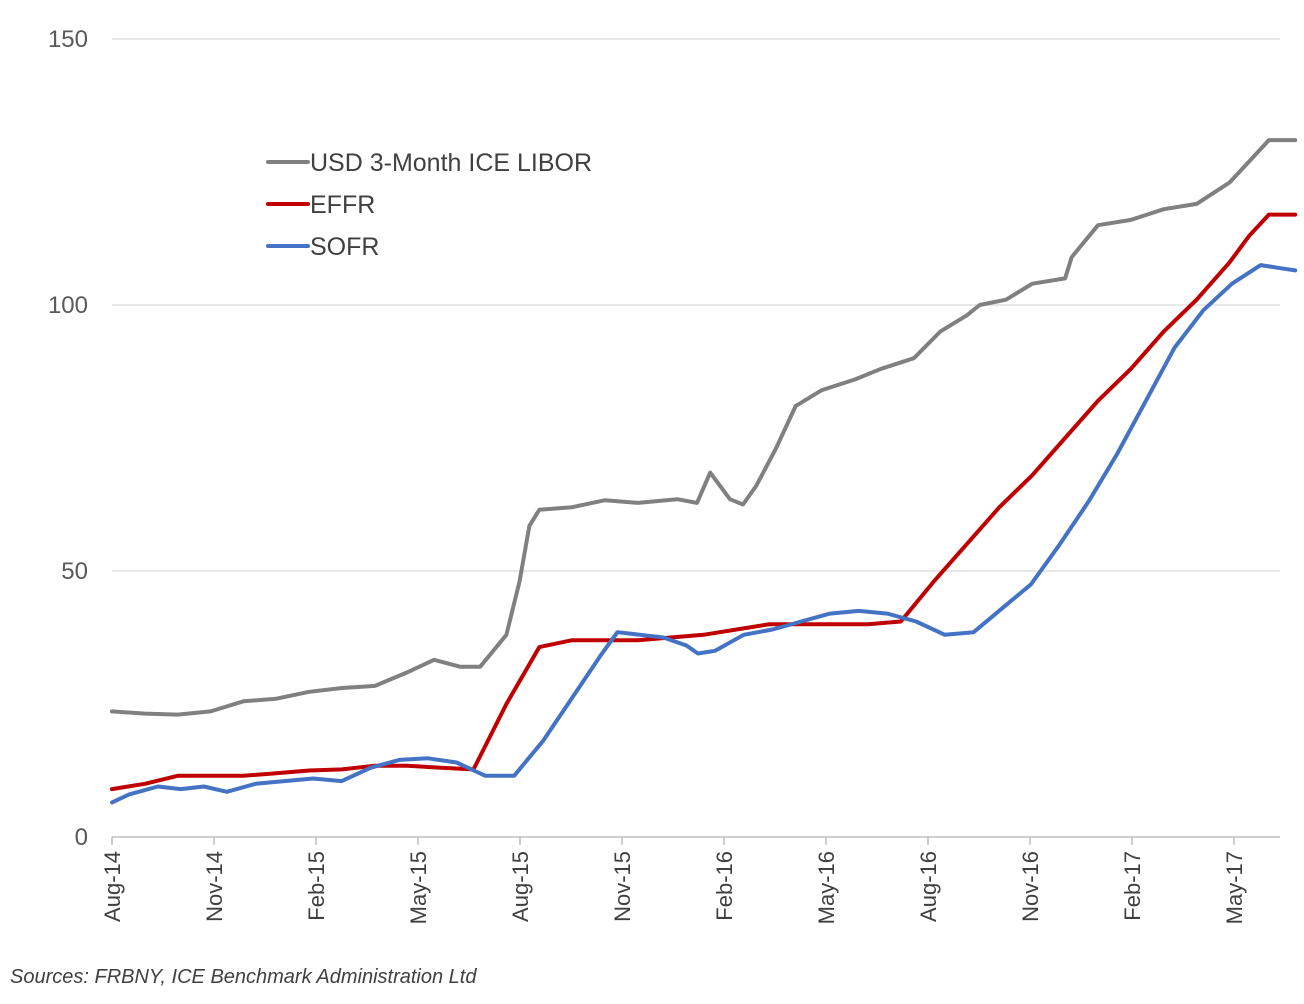 This screenshot has width=1304, height=1004. Describe the element at coordinates (112, 886) in the screenshot. I see `x-tick-label: Aug-14` at that location.